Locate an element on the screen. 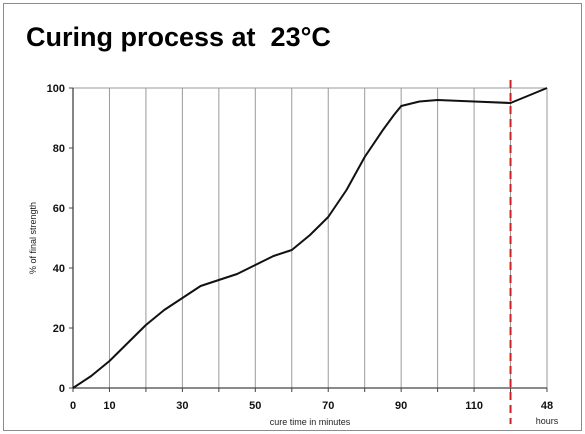 The width and height of the screenshot is (585, 434). x-tick-label: 110 is located at coordinates (474, 406).